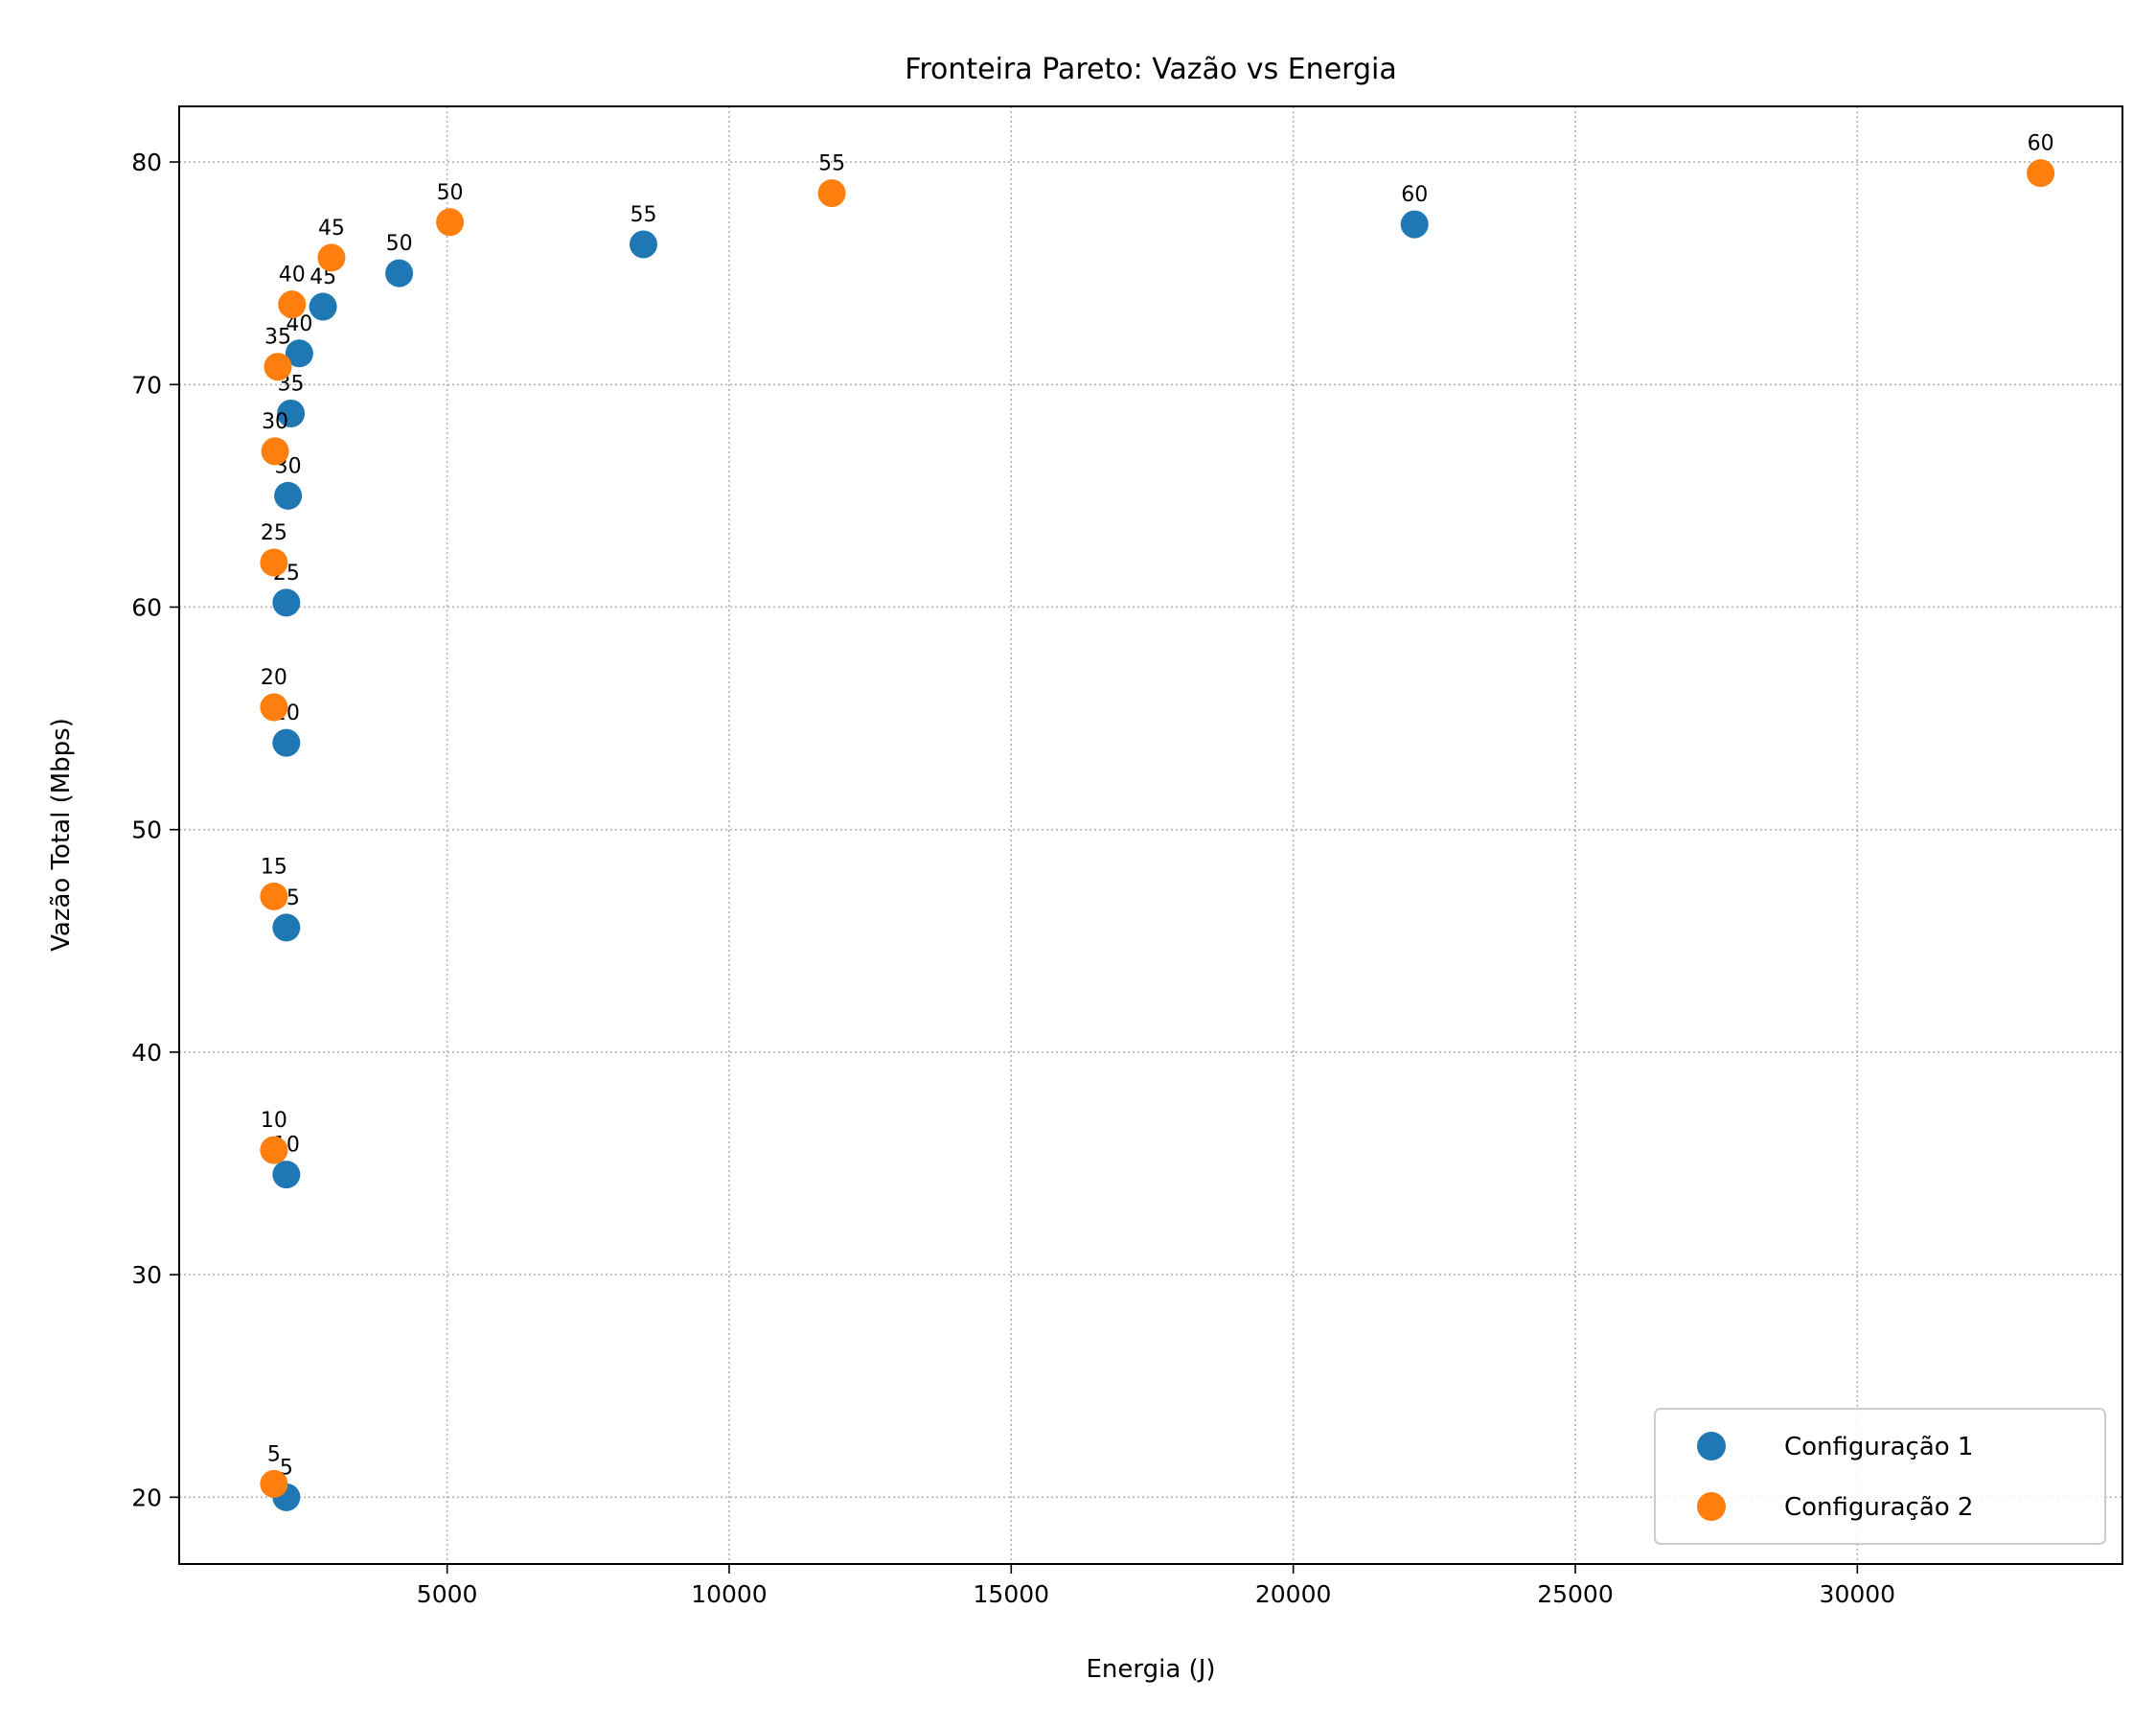  What do you see at coordinates (146, 830) in the screenshot?
I see `y-tick-label: 50` at bounding box center [146, 830].